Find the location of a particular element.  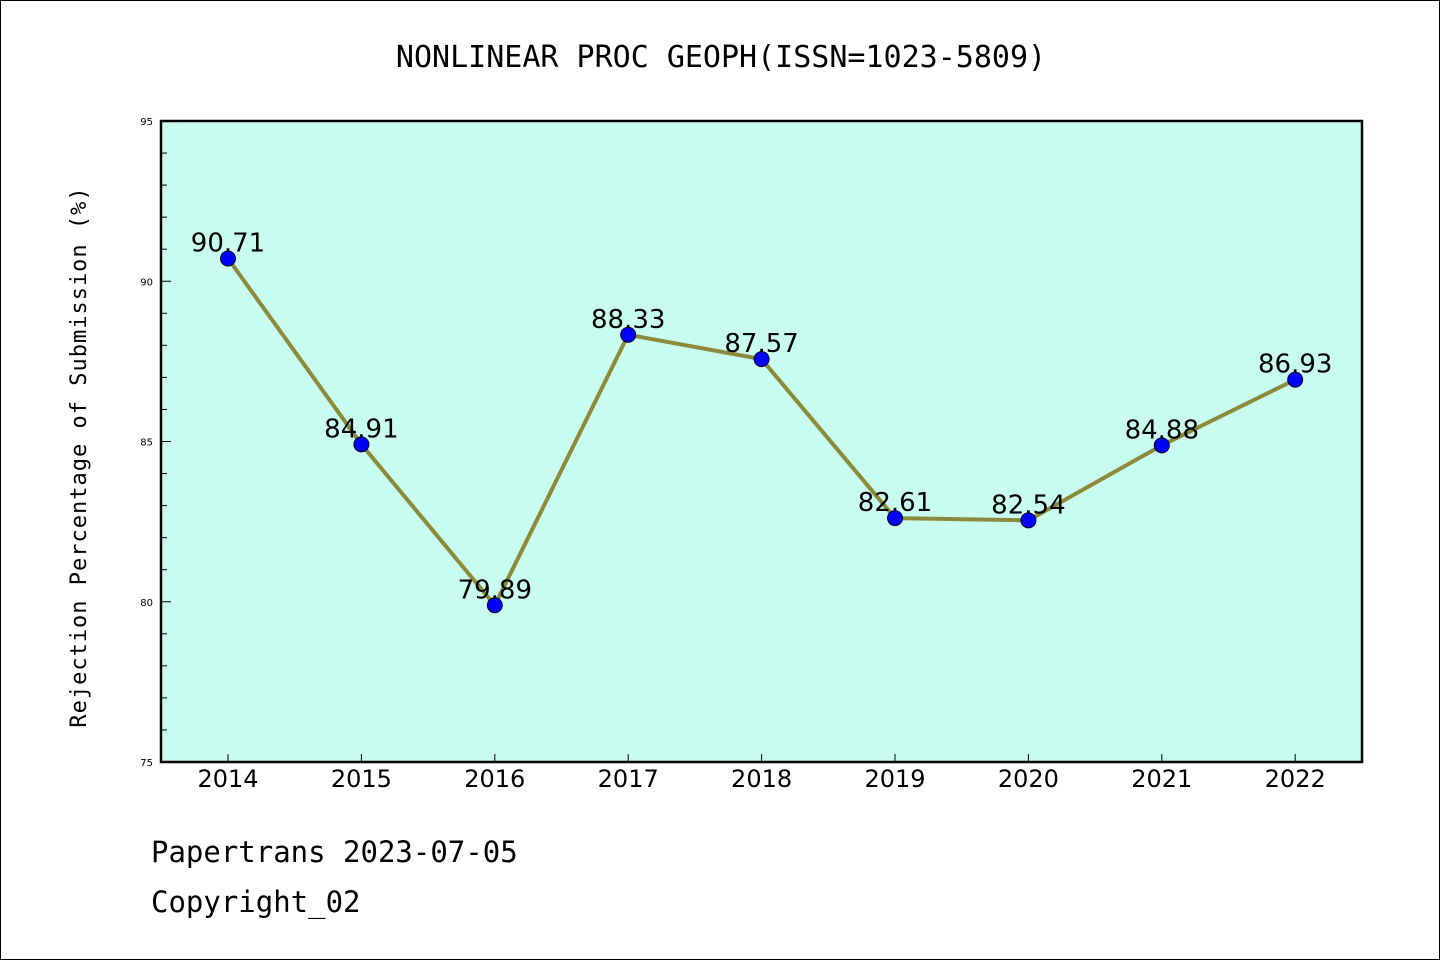

x-tick-label: 2017 is located at coordinates (628, 779).